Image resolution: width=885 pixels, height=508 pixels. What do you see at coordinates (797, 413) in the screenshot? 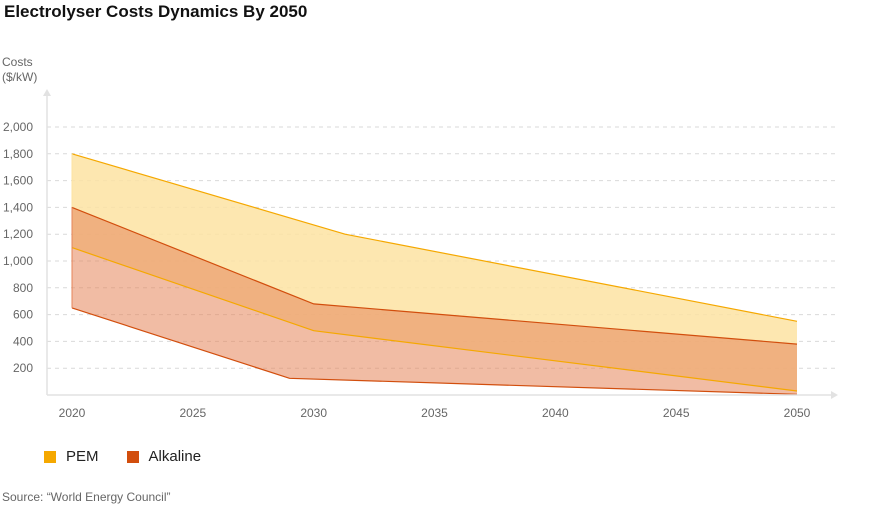
I see `x-tick-2050: 2050` at bounding box center [797, 413].